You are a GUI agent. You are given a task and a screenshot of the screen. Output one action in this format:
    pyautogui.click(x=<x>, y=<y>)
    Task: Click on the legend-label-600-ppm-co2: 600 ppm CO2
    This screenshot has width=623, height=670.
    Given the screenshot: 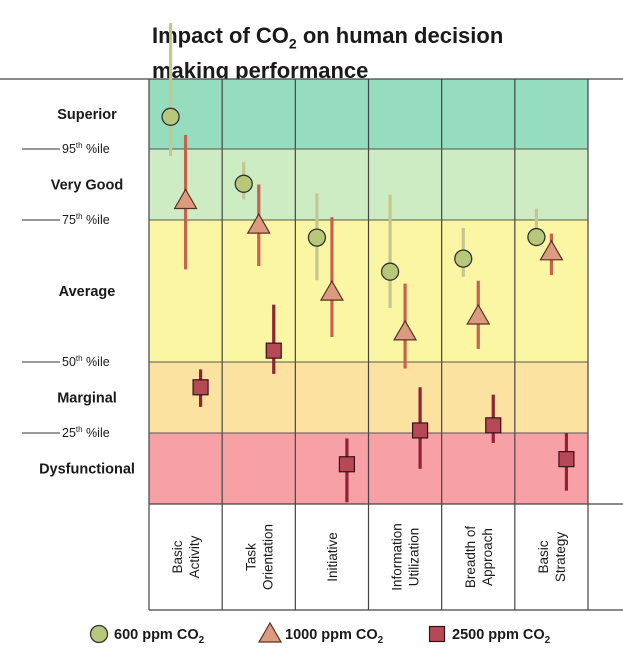 What is the action you would take?
    pyautogui.click(x=159, y=636)
    